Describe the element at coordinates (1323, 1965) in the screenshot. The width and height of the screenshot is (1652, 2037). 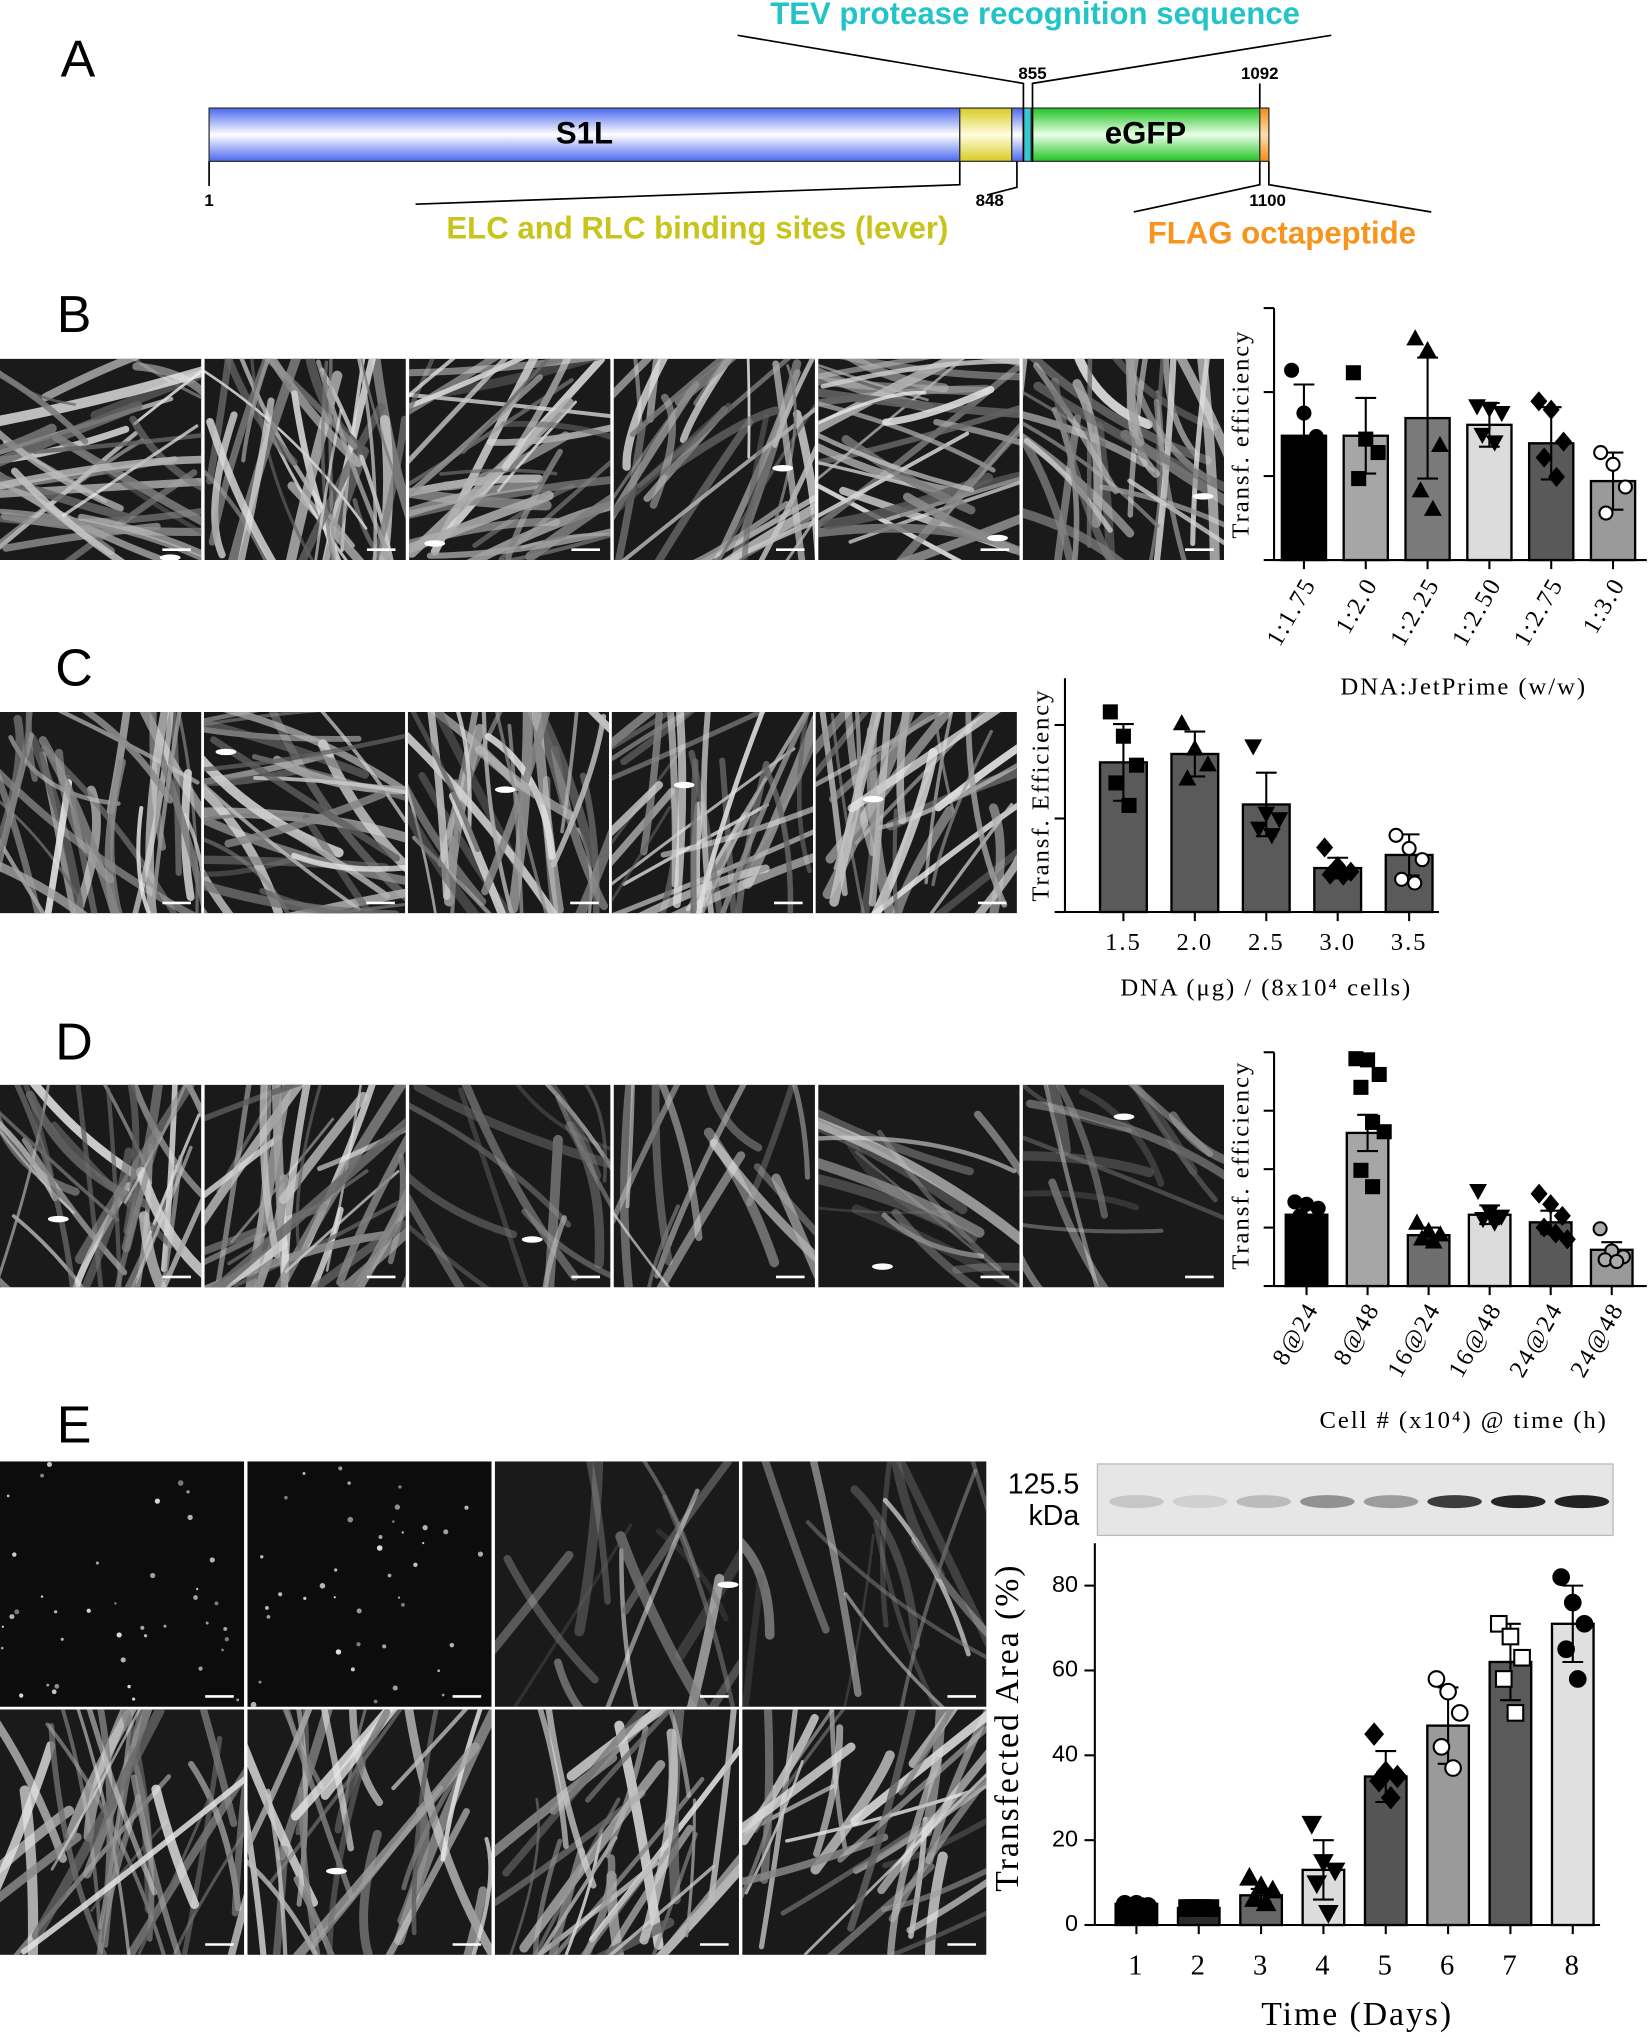
I see `x-tick-label: 4` at that location.